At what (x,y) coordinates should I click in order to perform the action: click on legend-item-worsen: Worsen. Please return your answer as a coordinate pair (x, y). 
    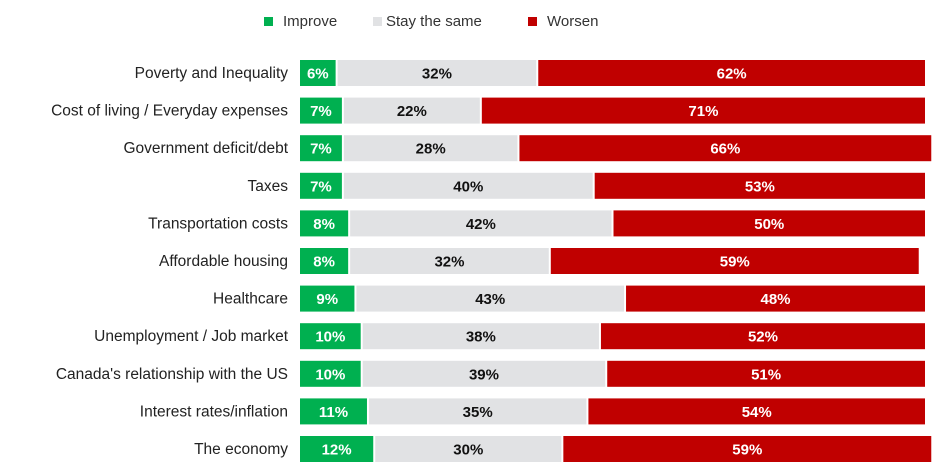
    Looking at the image, I should click on (563, 21).